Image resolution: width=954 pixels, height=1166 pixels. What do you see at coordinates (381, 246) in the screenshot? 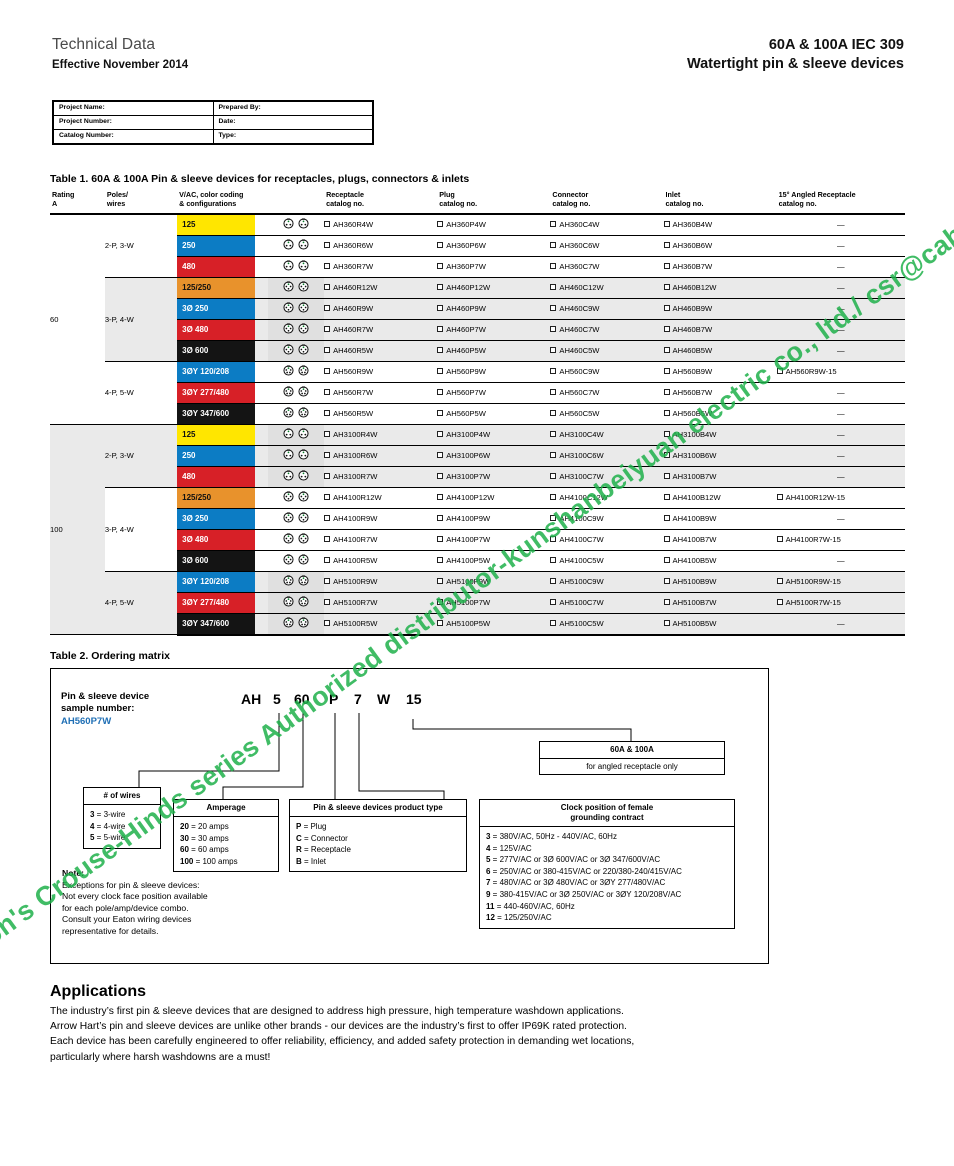
I see `receptacle-catalog-cell: AH360R6W` at bounding box center [381, 246].